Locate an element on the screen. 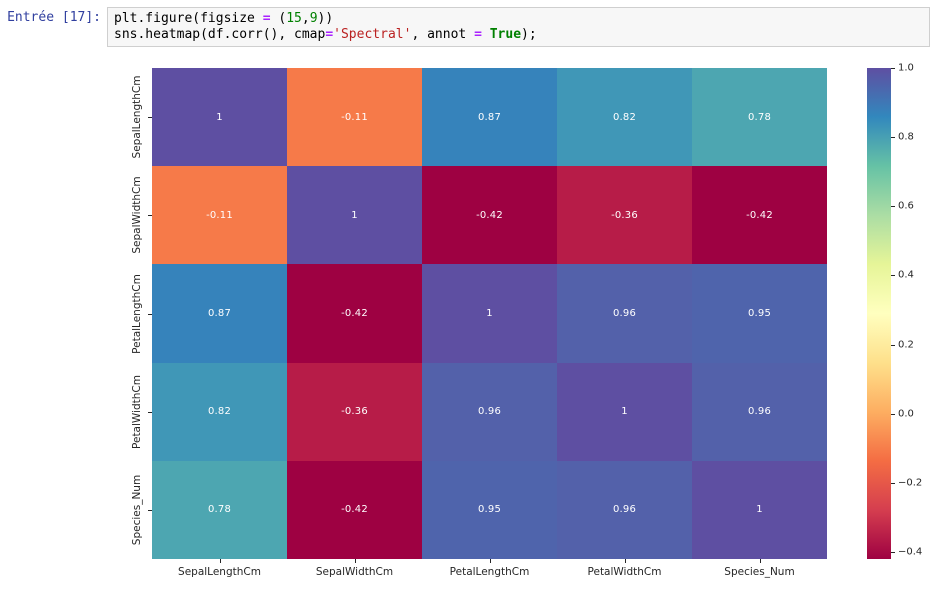 This screenshot has width=932, height=595. colorbar-tick-label: 0.6 is located at coordinates (906, 206).